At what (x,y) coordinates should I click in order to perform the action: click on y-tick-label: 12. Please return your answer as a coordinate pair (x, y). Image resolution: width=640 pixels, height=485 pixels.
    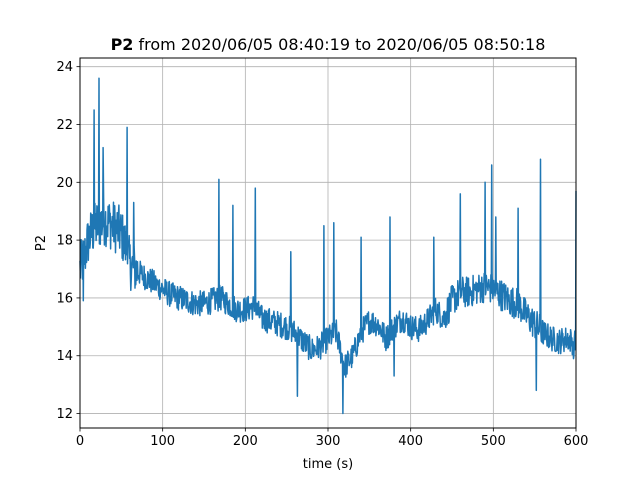
    Looking at the image, I should click on (64, 414).